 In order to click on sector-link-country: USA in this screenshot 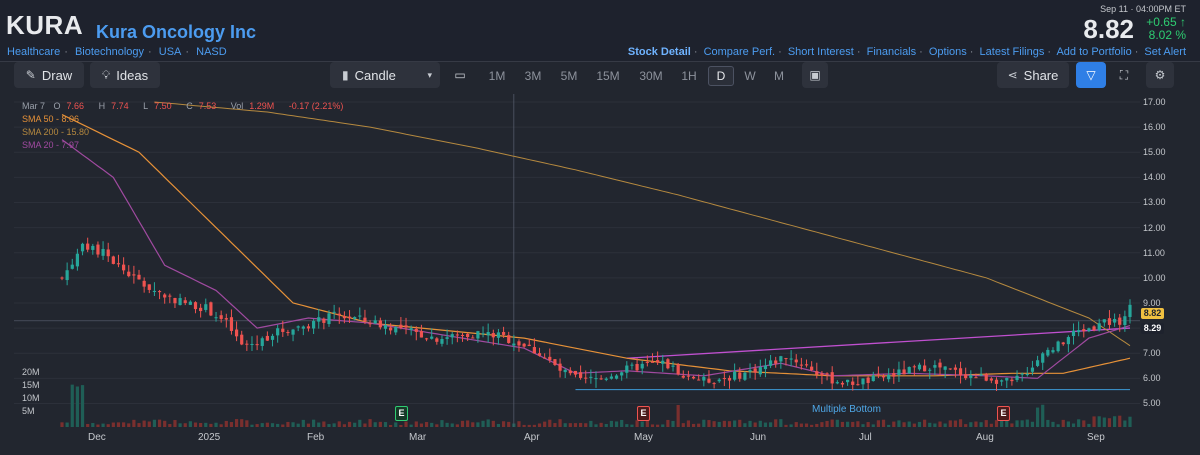, I will do `click(170, 52)`.